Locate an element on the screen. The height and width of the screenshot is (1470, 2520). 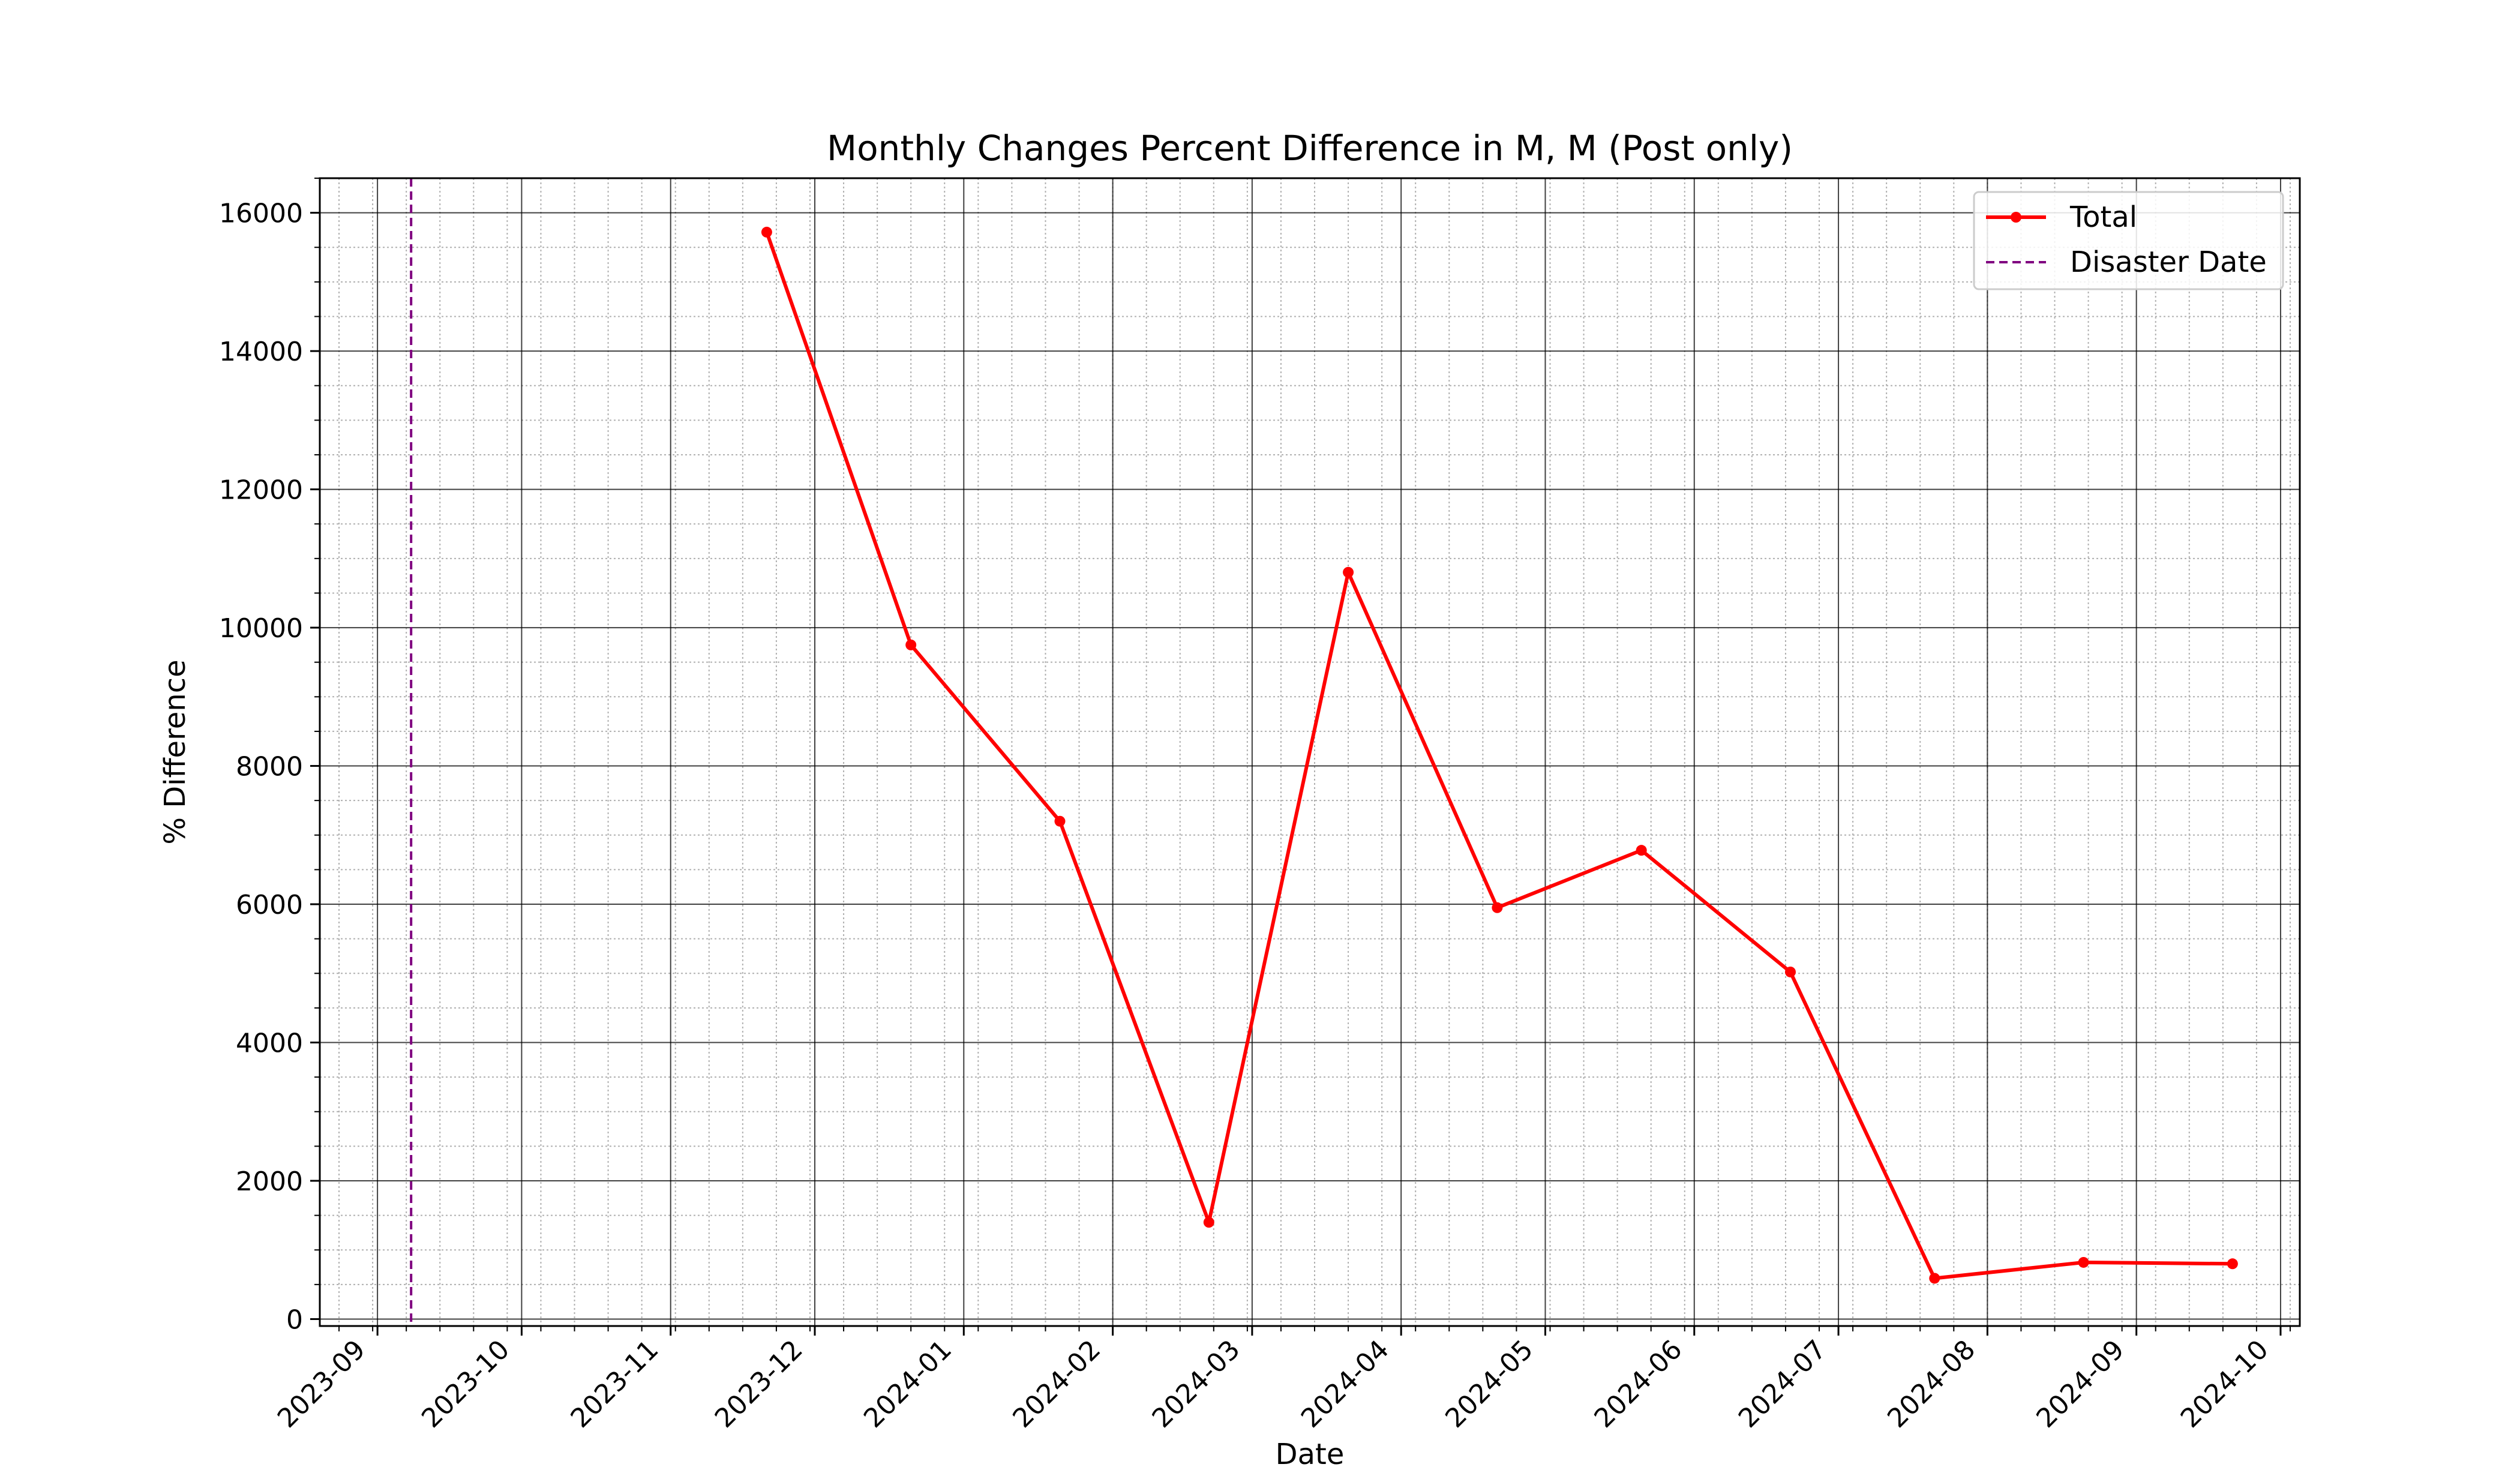
y-tick-label: 8000 is located at coordinates (269, 767).